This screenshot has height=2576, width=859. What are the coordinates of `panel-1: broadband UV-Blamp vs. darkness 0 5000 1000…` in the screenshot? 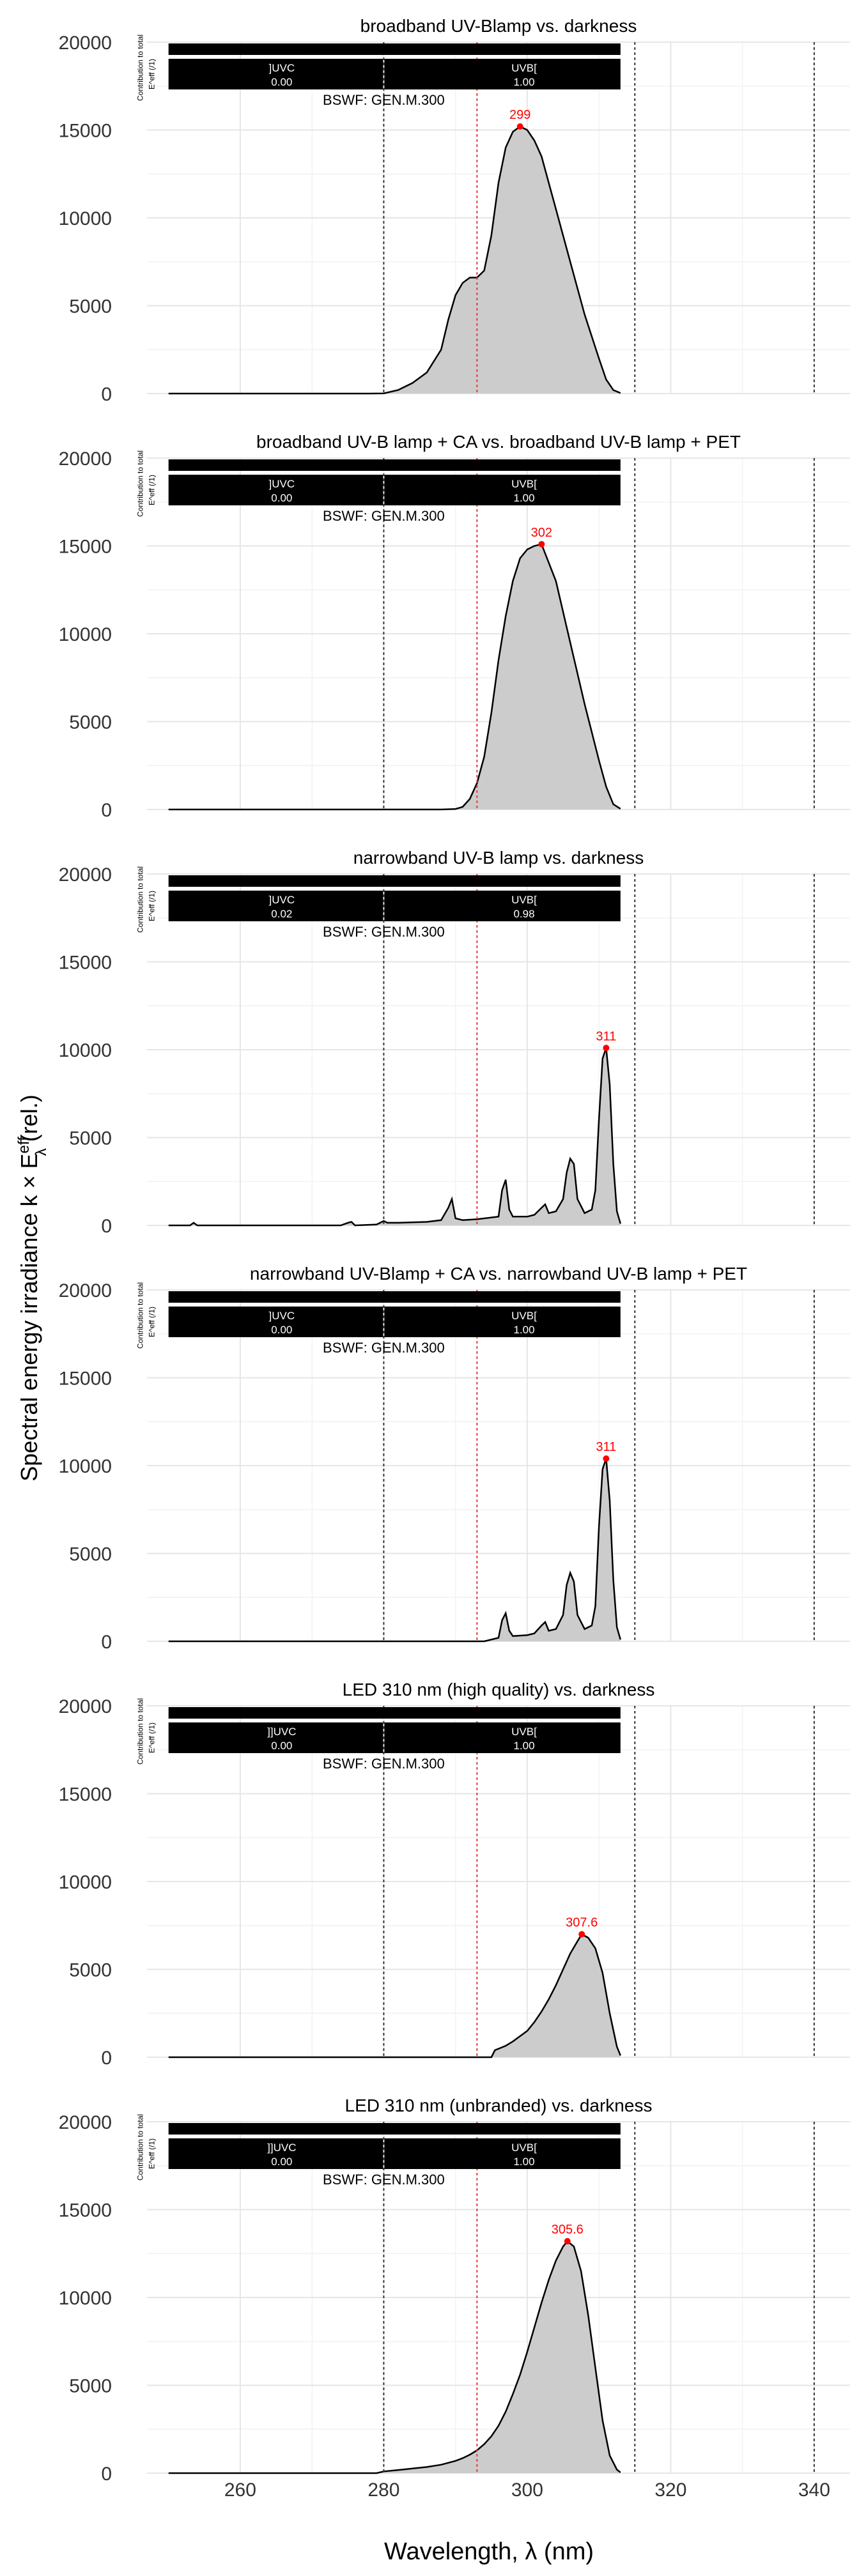 It's located at (454, 210).